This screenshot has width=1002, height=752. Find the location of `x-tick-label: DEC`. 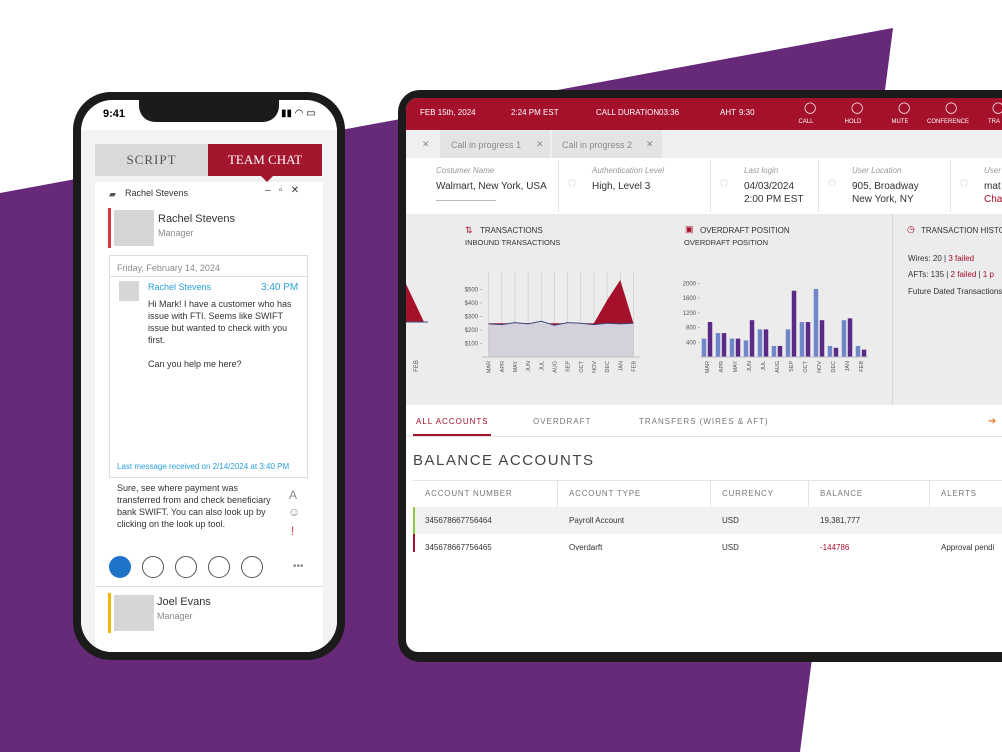

x-tick-label: DEC is located at coordinates (608, 367).